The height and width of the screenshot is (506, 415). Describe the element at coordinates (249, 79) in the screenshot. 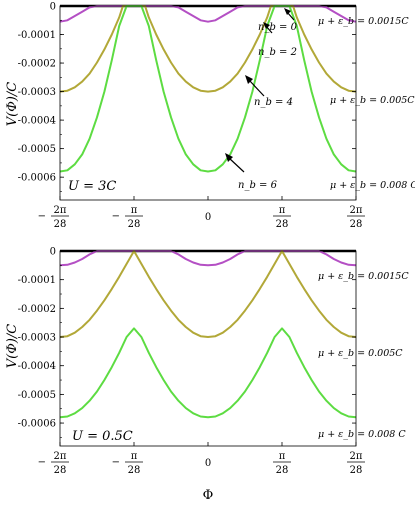

I see `arrowhead-nb4` at that location.